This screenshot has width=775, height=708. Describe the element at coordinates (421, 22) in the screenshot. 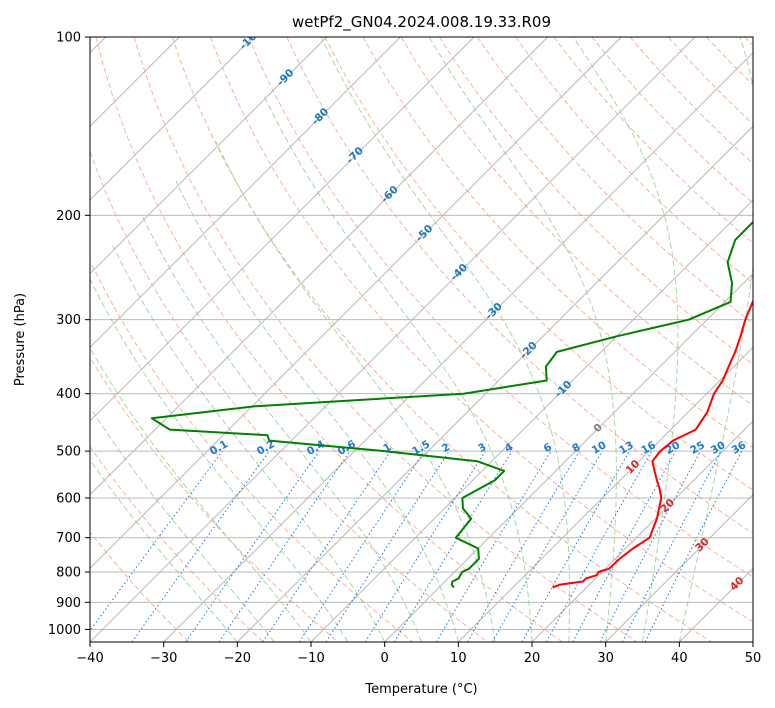

I see `chart-title: wetPf2_GN04.2024.008.19.33.R09` at that location.